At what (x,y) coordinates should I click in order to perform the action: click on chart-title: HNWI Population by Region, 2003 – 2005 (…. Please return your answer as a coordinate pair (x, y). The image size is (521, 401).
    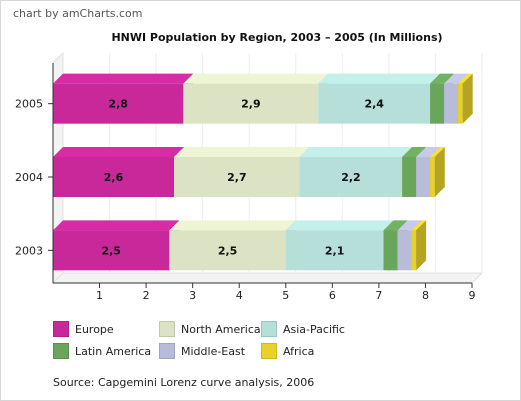
    Looking at the image, I should click on (276, 37).